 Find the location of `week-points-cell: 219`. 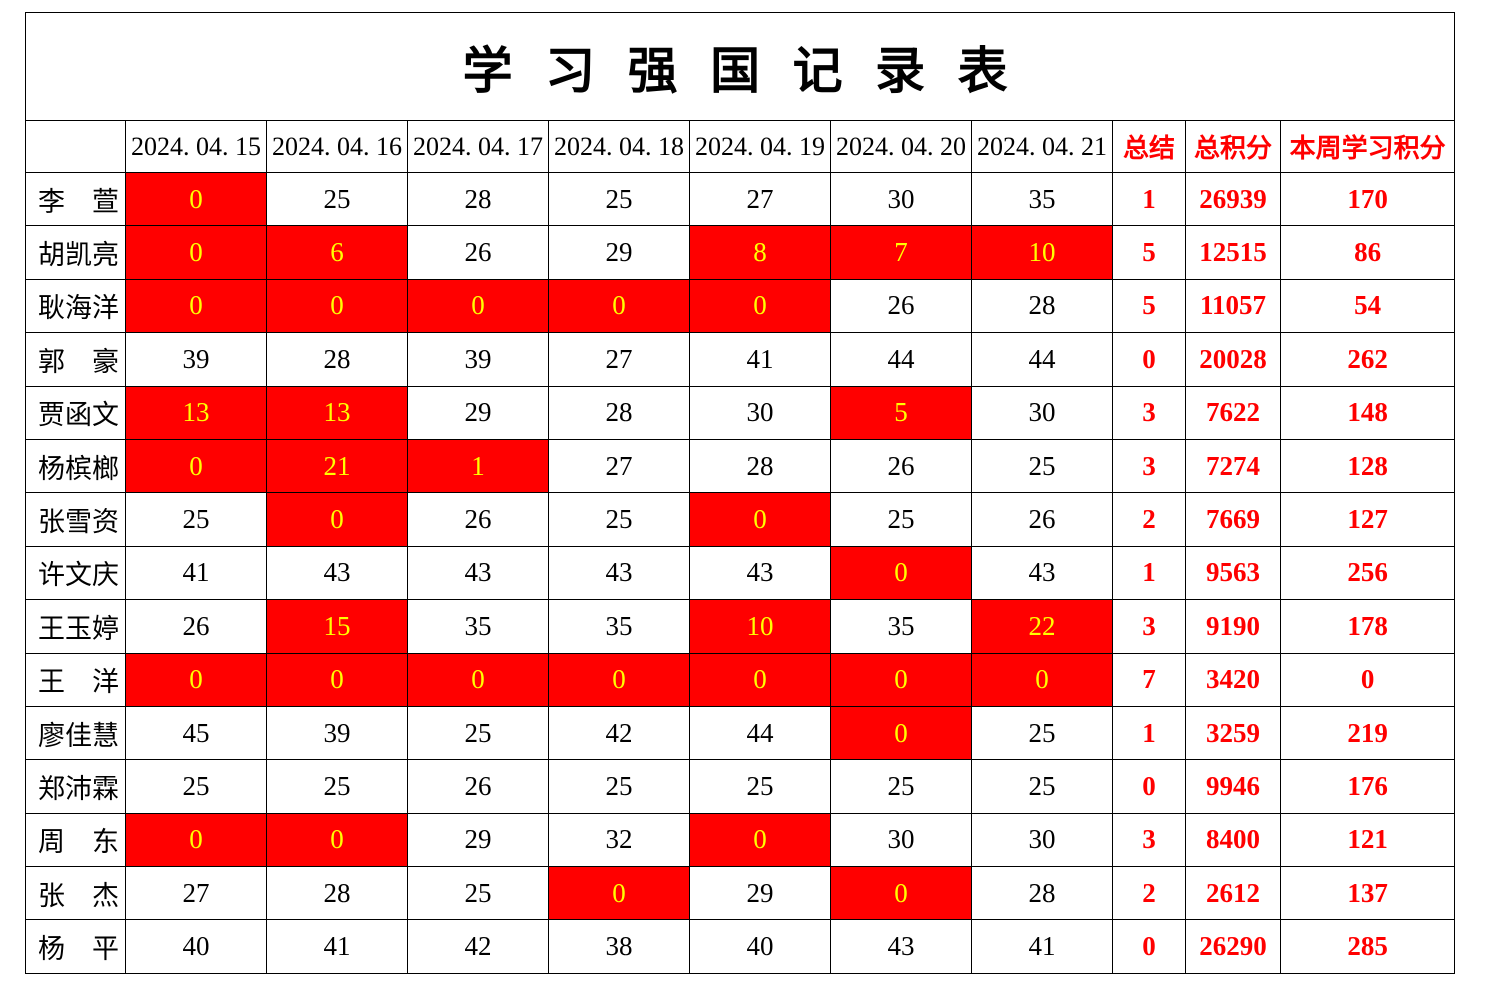

week-points-cell: 219 is located at coordinates (1367, 733).